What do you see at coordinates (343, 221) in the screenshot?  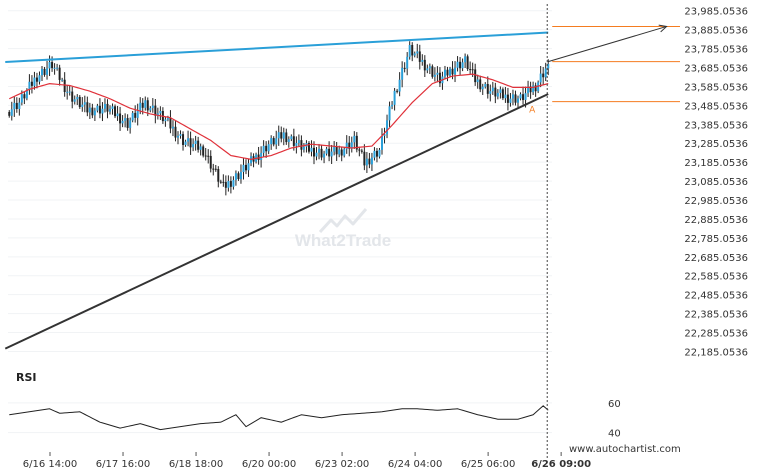 I see `watermark-logo-icon` at bounding box center [343, 221].